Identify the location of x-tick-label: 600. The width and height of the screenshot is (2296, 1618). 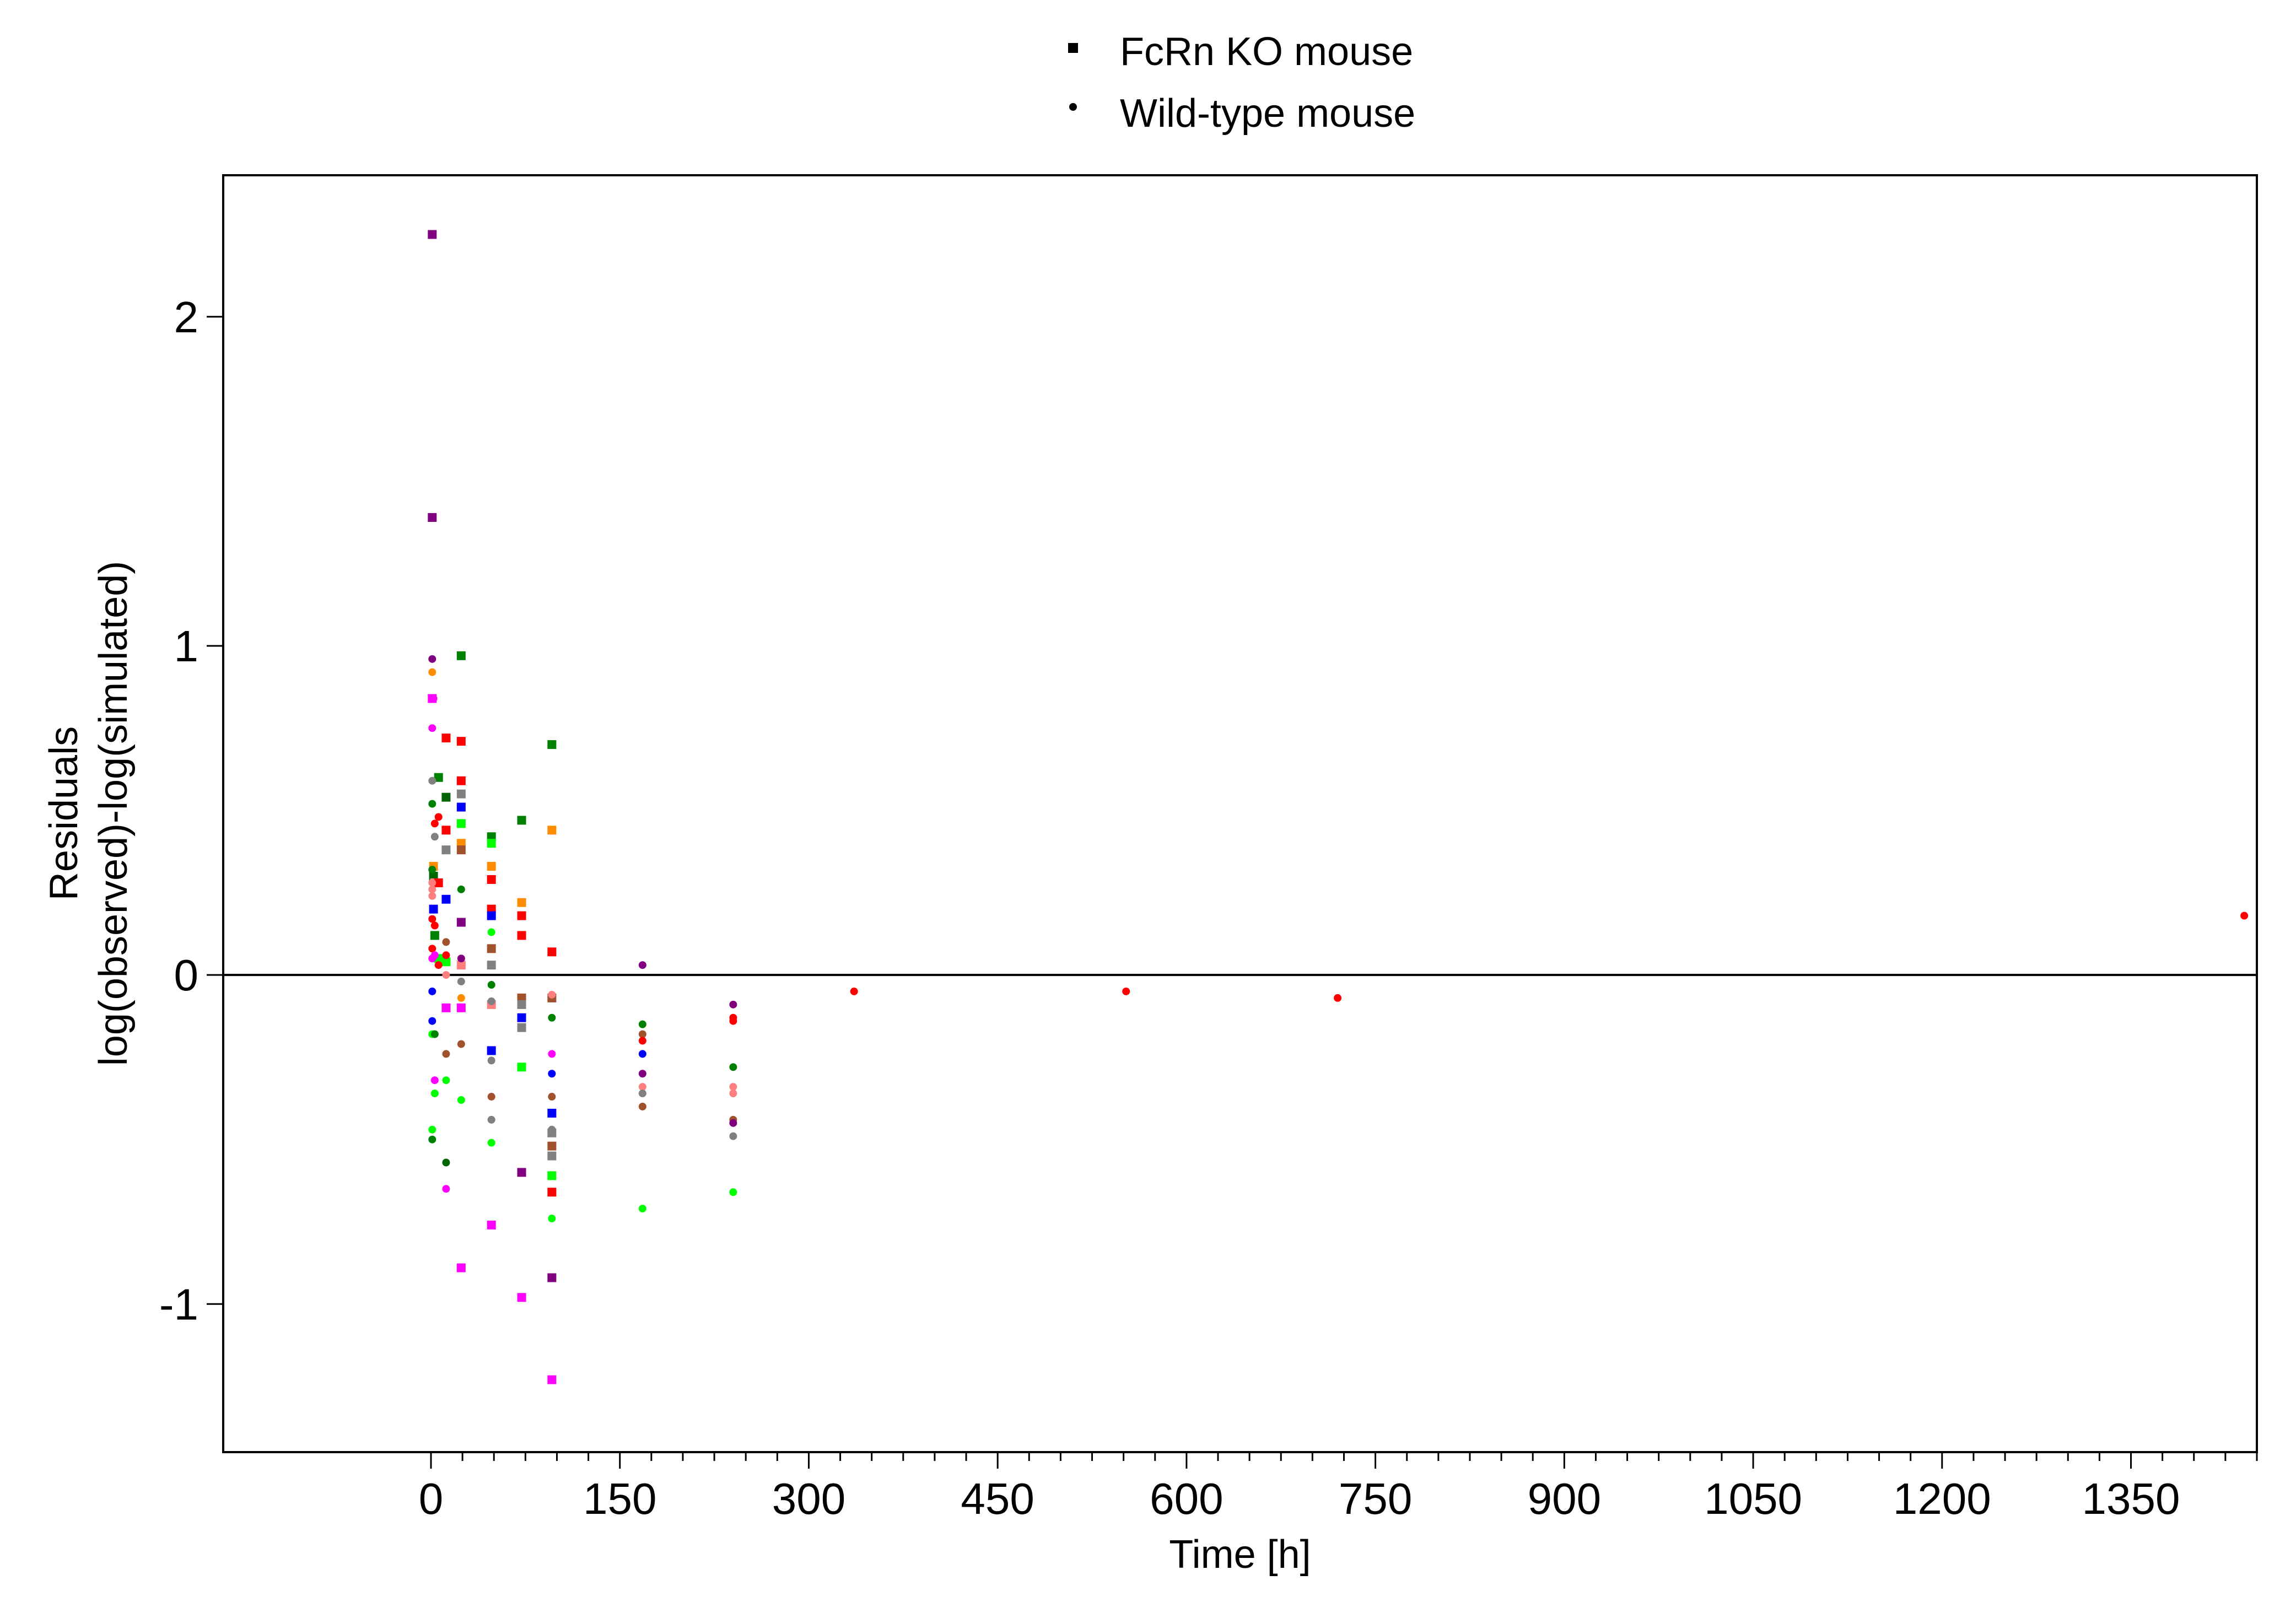
(1187, 1498).